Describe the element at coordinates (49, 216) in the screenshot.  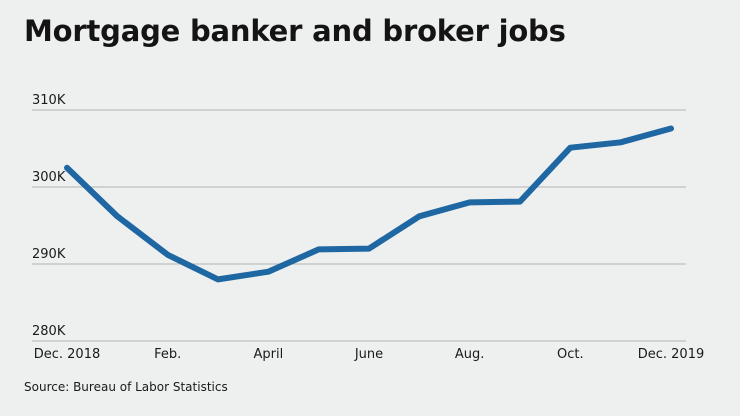
I see `y-axis-ticks: 280K 290K 300K 310K` at that location.